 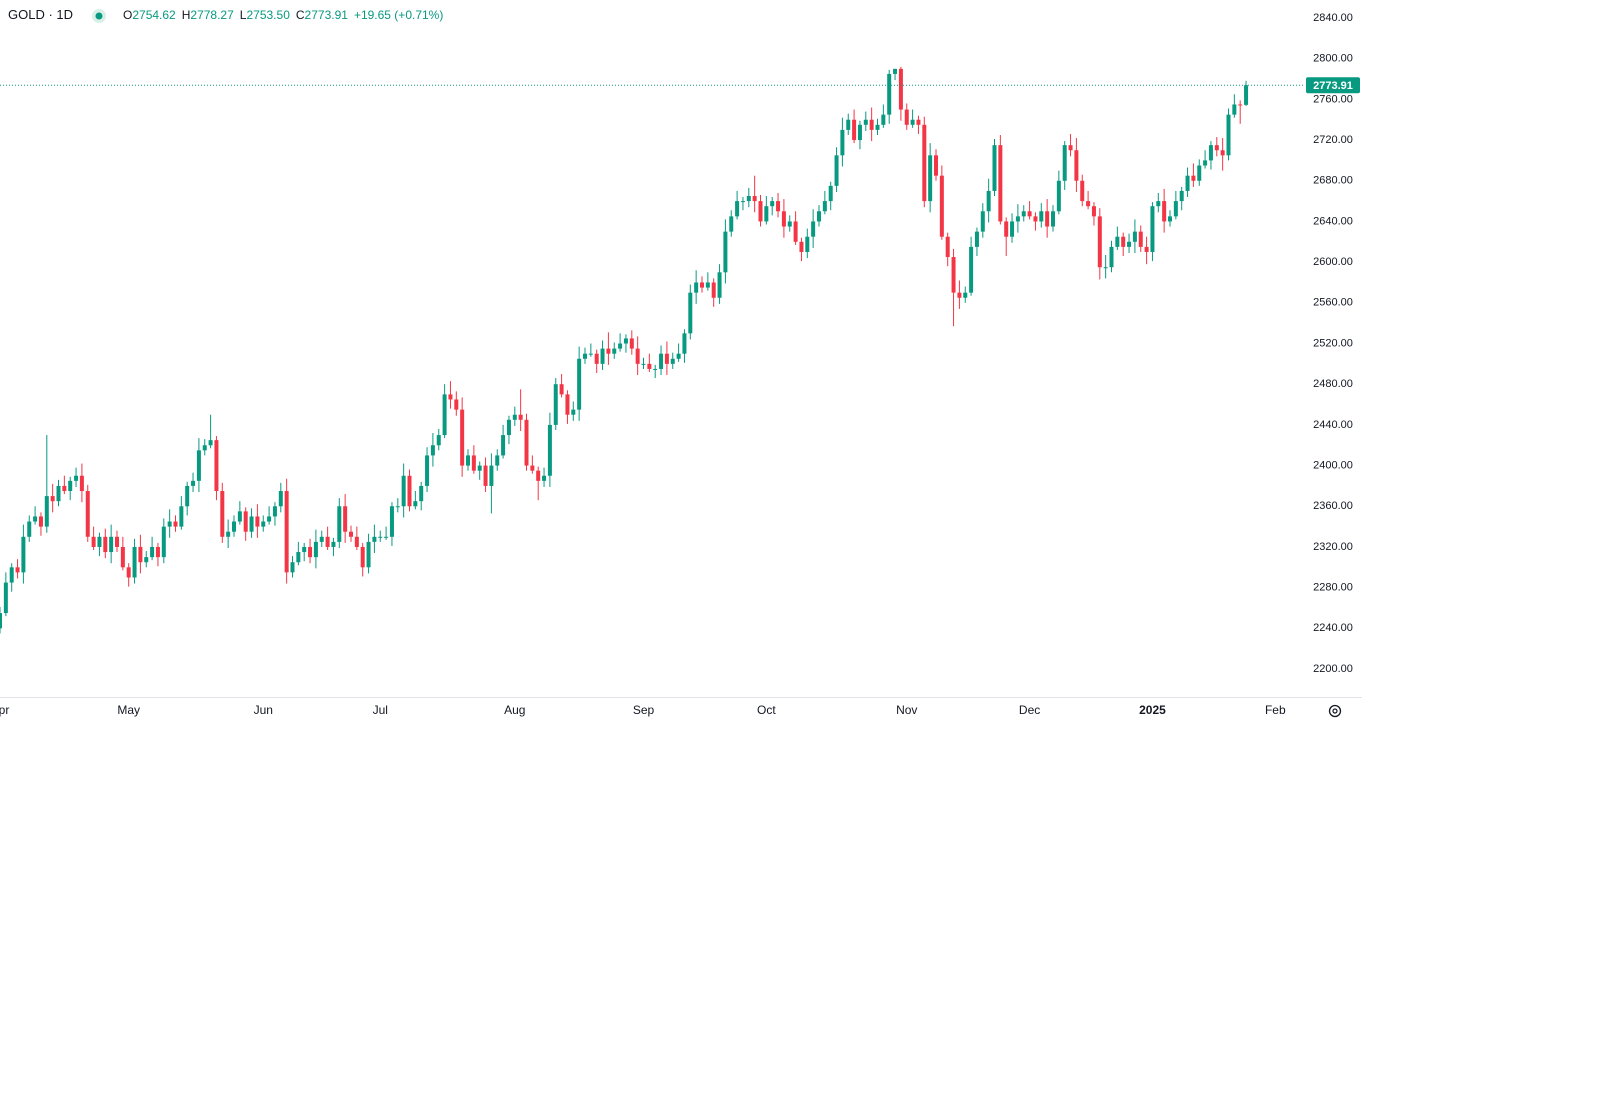 What do you see at coordinates (243, 15) in the screenshot?
I see `ohlc-letter: L` at bounding box center [243, 15].